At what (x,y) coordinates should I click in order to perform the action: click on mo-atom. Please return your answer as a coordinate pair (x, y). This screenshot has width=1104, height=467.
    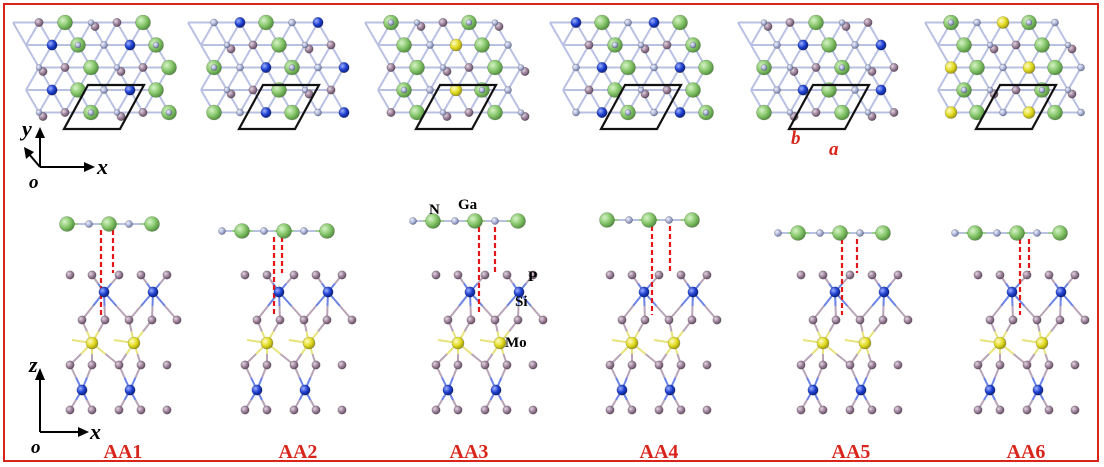
    Looking at the image, I should click on (674, 343).